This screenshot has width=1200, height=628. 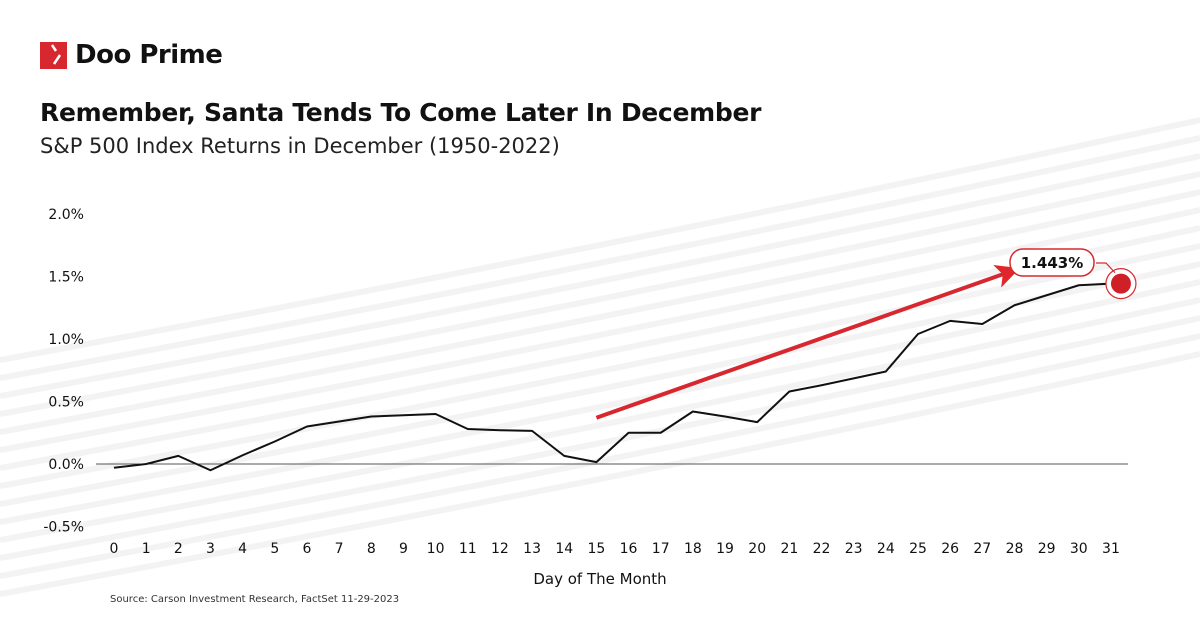 What do you see at coordinates (339, 549) in the screenshot?
I see `x-tick-label: 7` at bounding box center [339, 549].